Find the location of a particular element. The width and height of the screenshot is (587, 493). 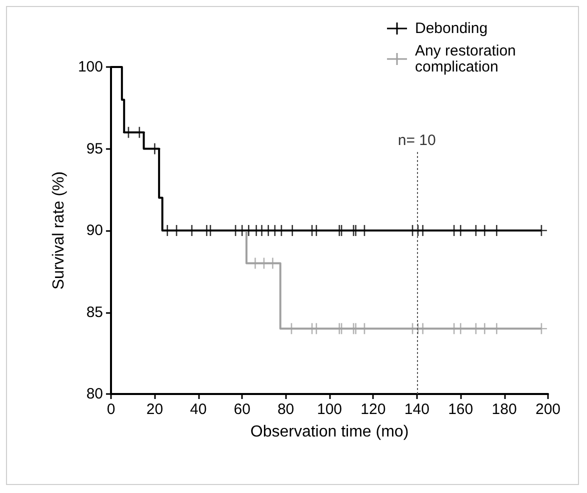

x-tick-label: 120 is located at coordinates (373, 409).